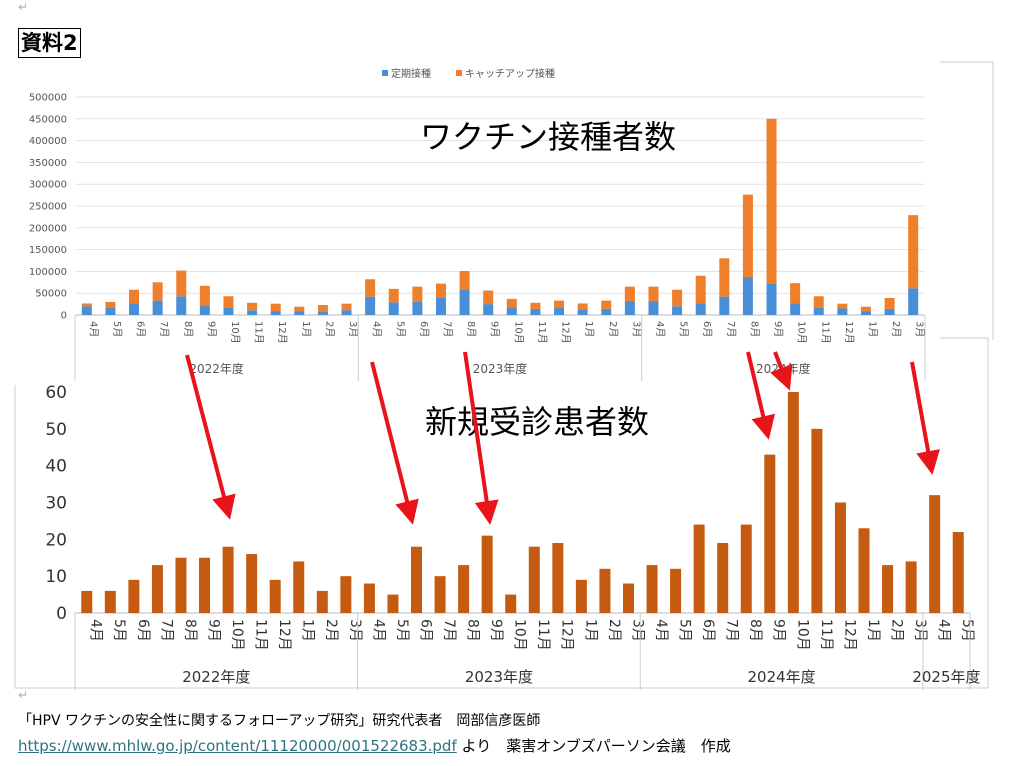  Describe the element at coordinates (56, 393) in the screenshot. I see `y-tick-label: 60` at that location.